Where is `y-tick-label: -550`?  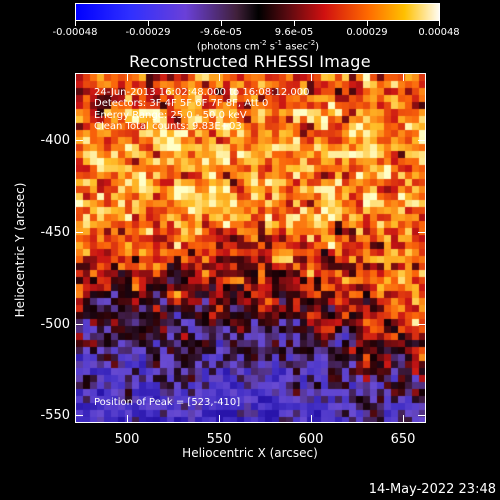 y-tick-label: -550 is located at coordinates (55, 415).